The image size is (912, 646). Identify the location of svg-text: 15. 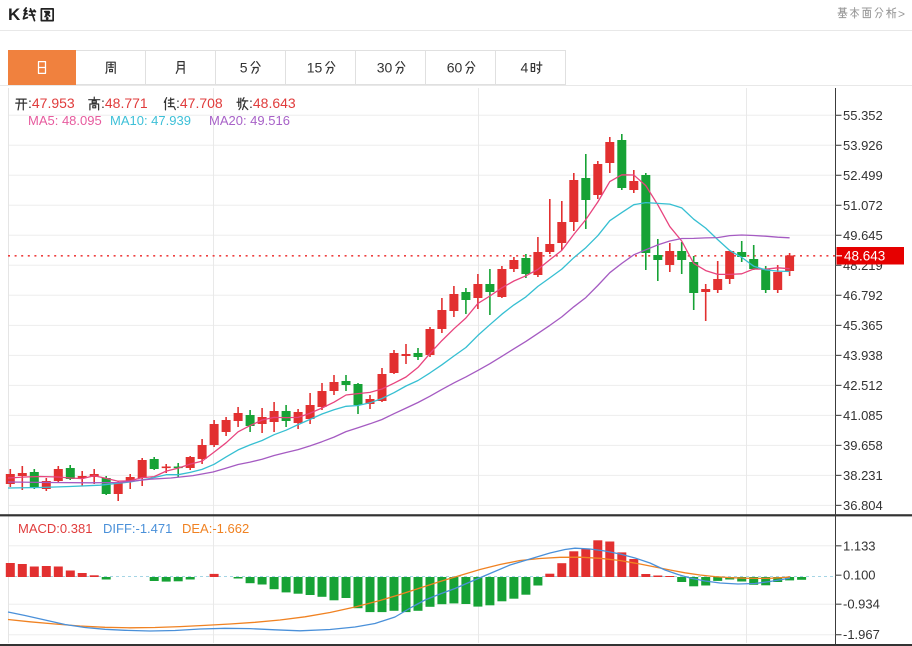
(315, 68).